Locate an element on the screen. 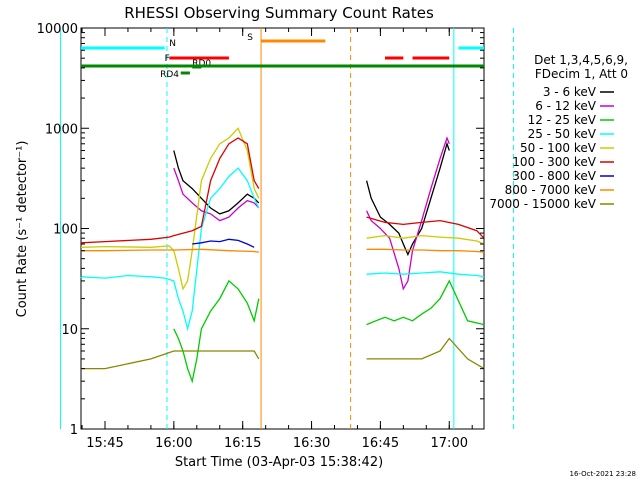 The width and height of the screenshot is (640, 480). x-tick-label: 16:00 is located at coordinates (173, 443).